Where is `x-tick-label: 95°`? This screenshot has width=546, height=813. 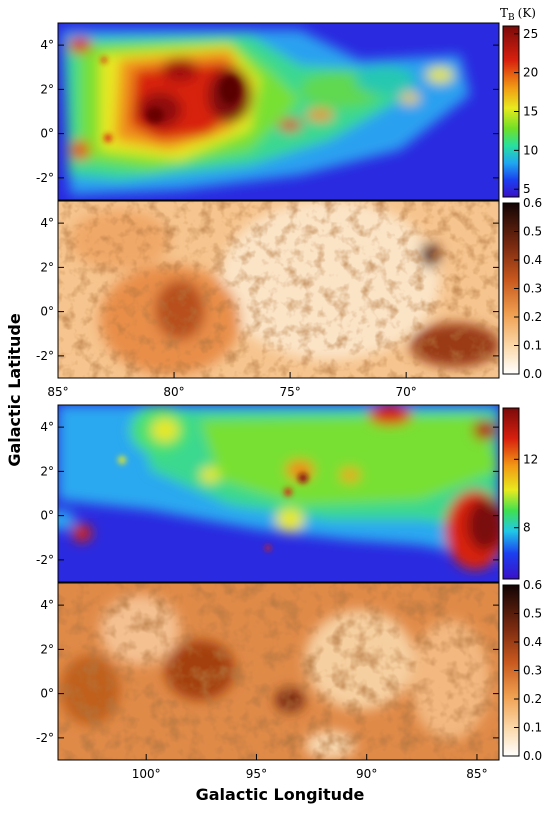 x-tick-label: 95° is located at coordinates (256, 774).